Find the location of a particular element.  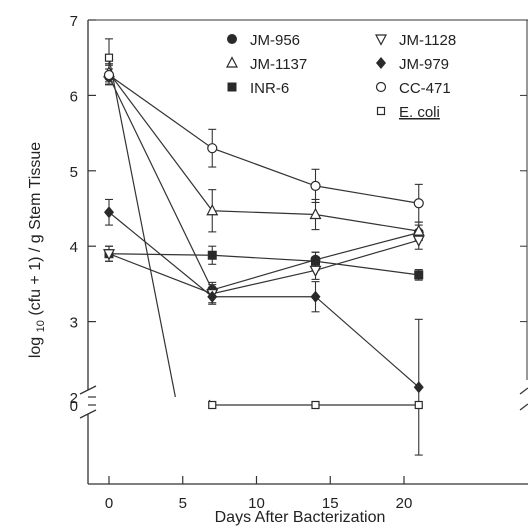

series-line-e-coli is located at coordinates (142, 227).